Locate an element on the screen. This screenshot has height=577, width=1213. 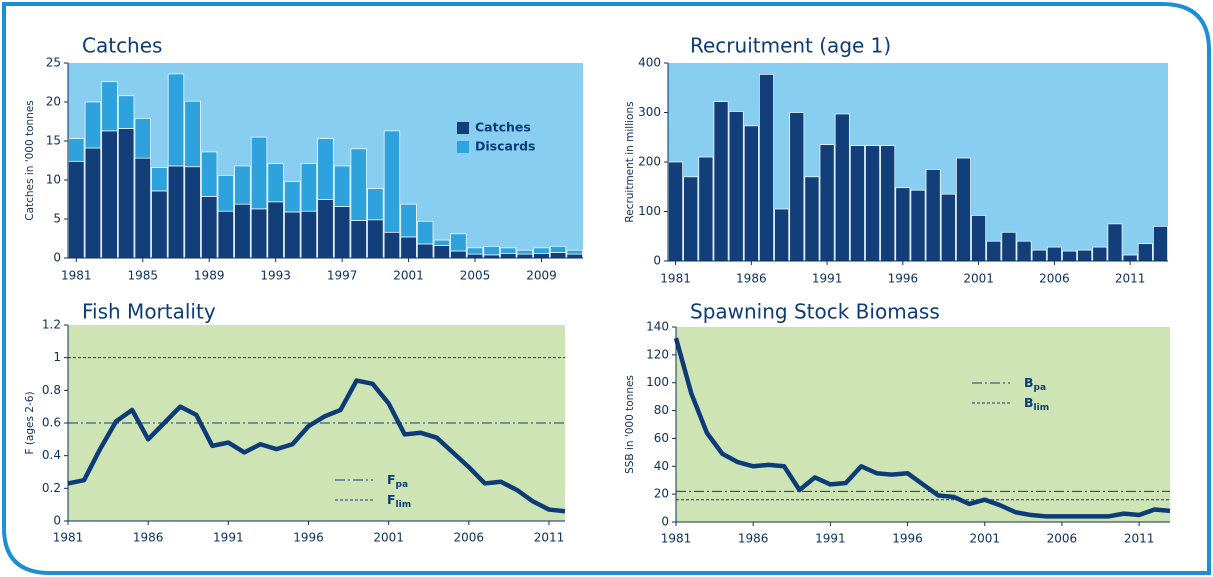
y-tick-label: 10 is located at coordinates (53, 180).